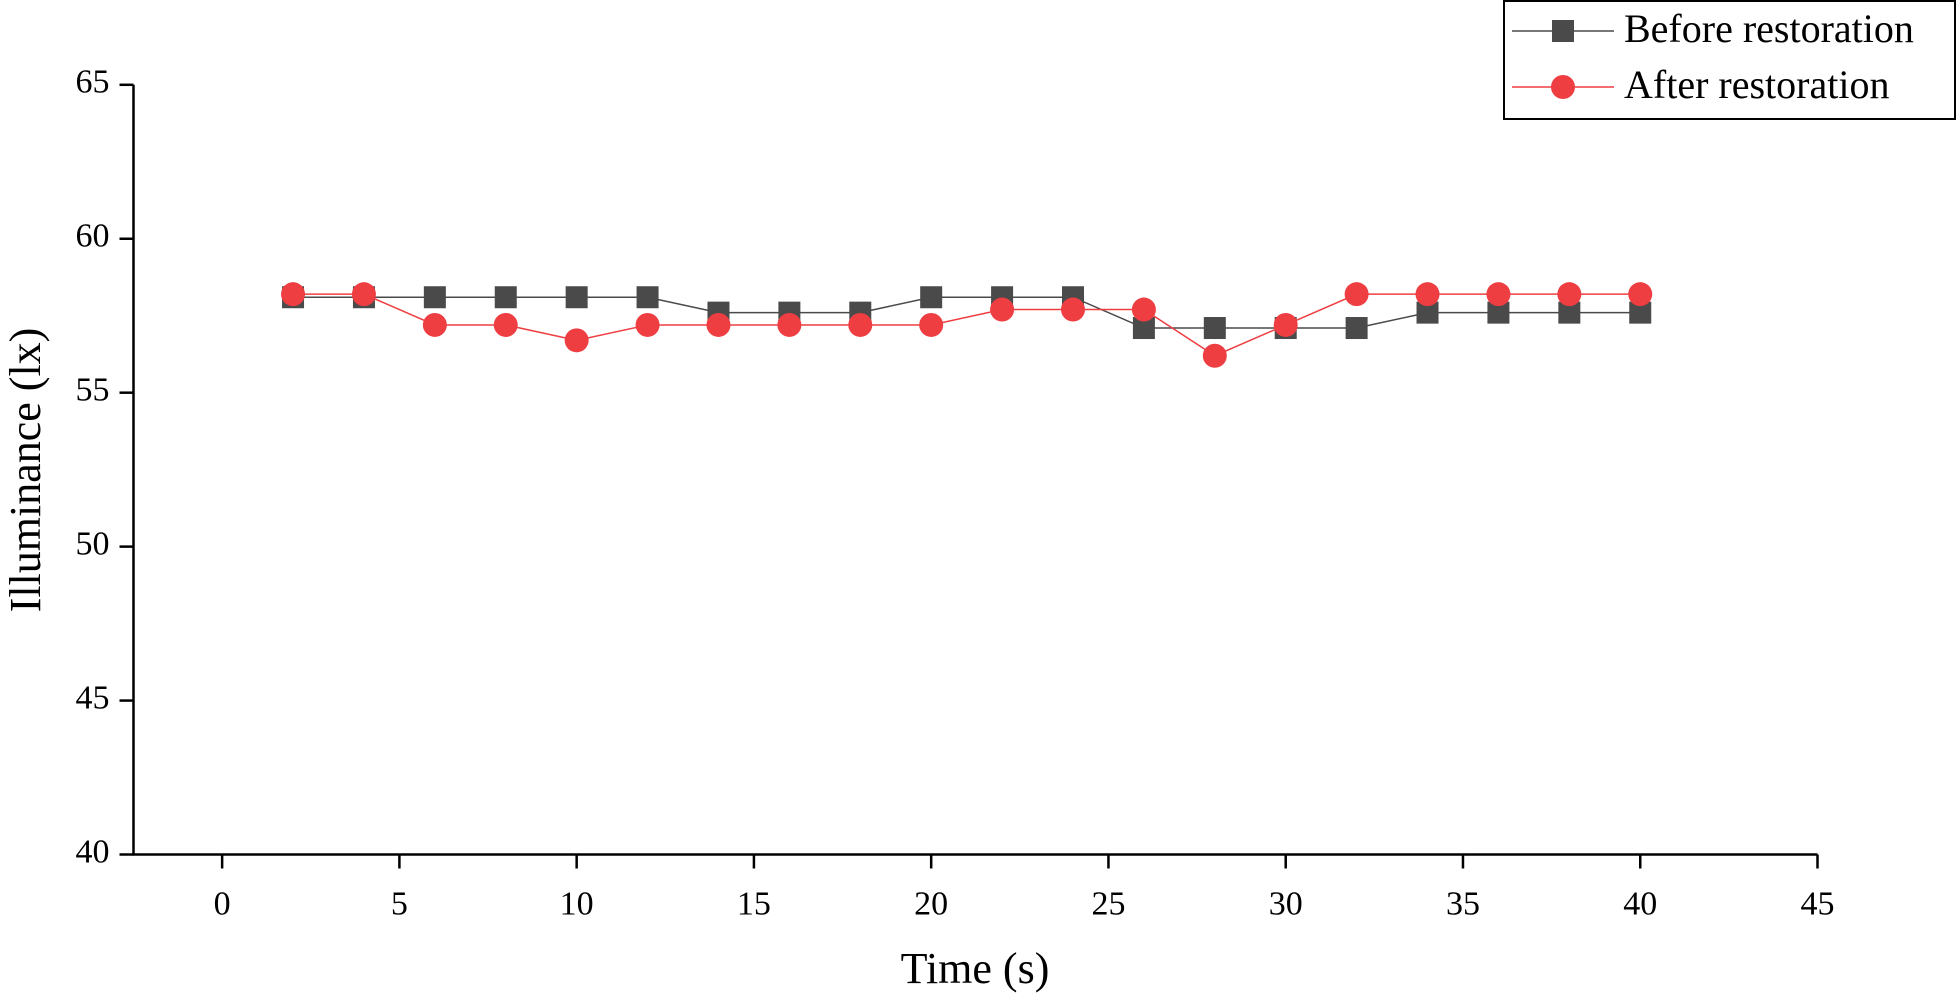 The height and width of the screenshot is (1003, 1956). Describe the element at coordinates (25, 470) in the screenshot. I see `y-axis-title: Illuminance (lx)` at that location.